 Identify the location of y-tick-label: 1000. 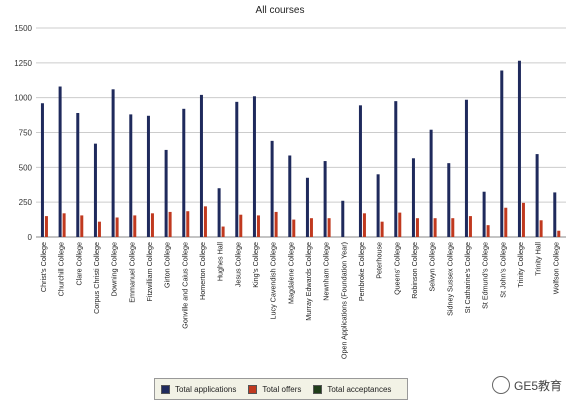
(23, 98).